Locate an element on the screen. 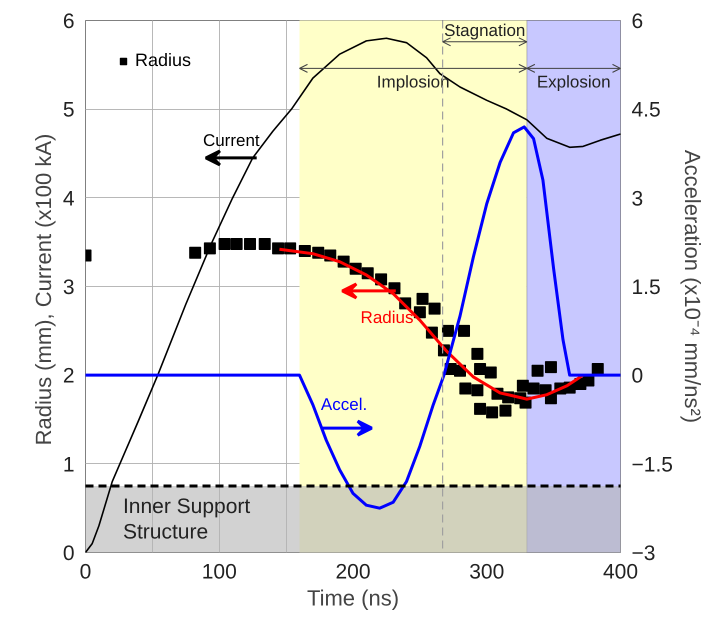  legend-label: Radius is located at coordinates (163, 60).